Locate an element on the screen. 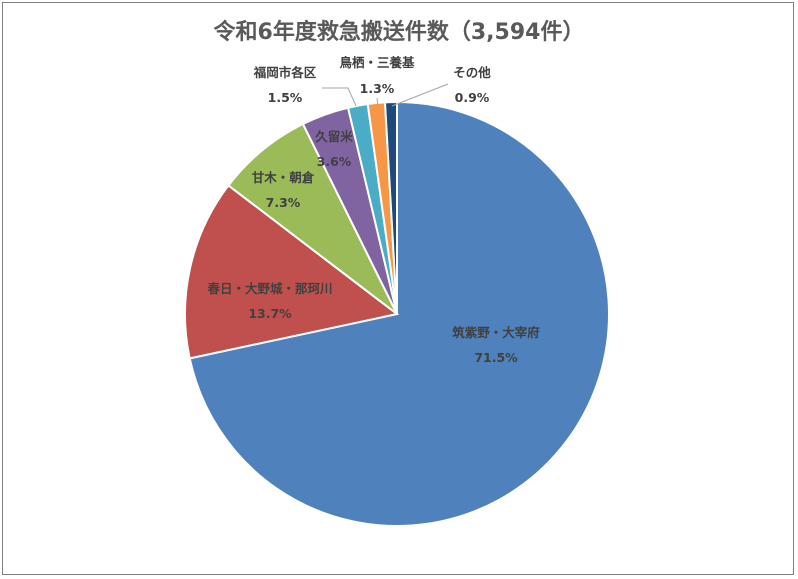 This screenshot has height=579, width=798. slice-value-label: 13.7% is located at coordinates (270, 313).